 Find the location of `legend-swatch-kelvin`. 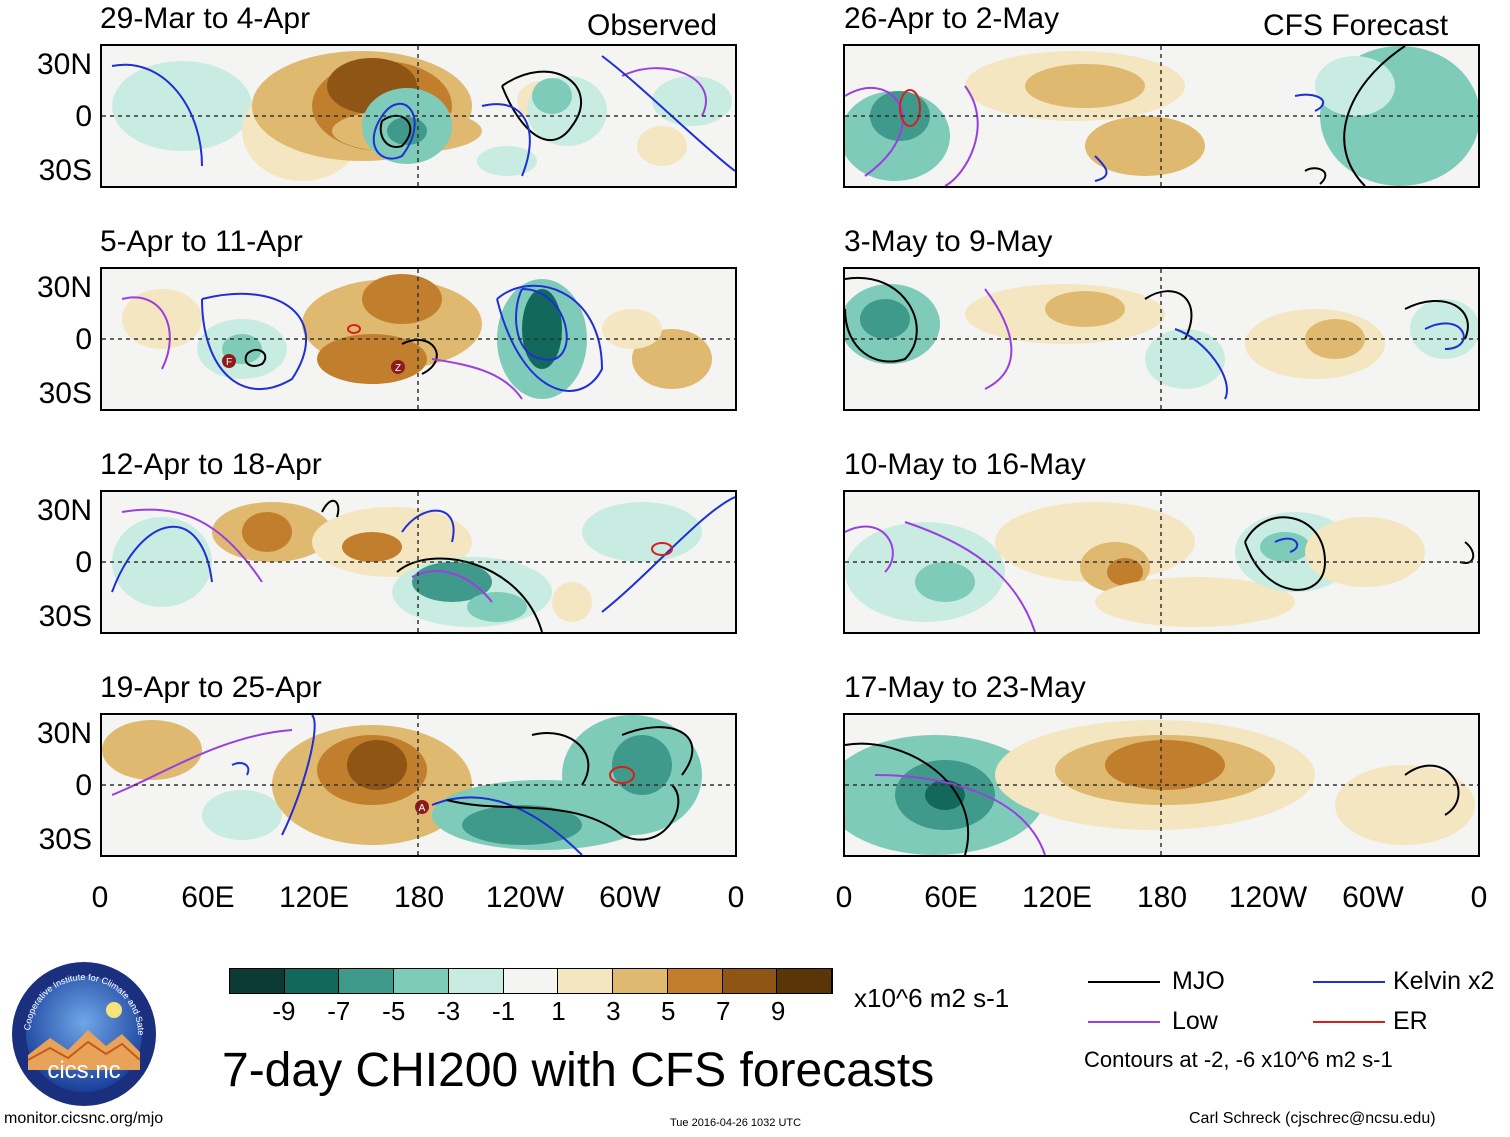

legend-swatch-kelvin is located at coordinates (1349, 982).